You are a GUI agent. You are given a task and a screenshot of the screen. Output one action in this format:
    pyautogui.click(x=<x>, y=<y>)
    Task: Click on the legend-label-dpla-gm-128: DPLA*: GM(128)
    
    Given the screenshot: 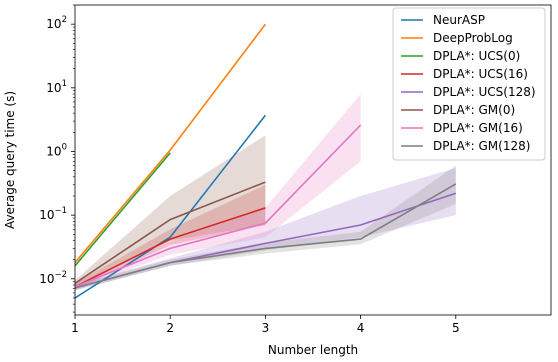 What is the action you would take?
    pyautogui.click(x=481, y=146)
    